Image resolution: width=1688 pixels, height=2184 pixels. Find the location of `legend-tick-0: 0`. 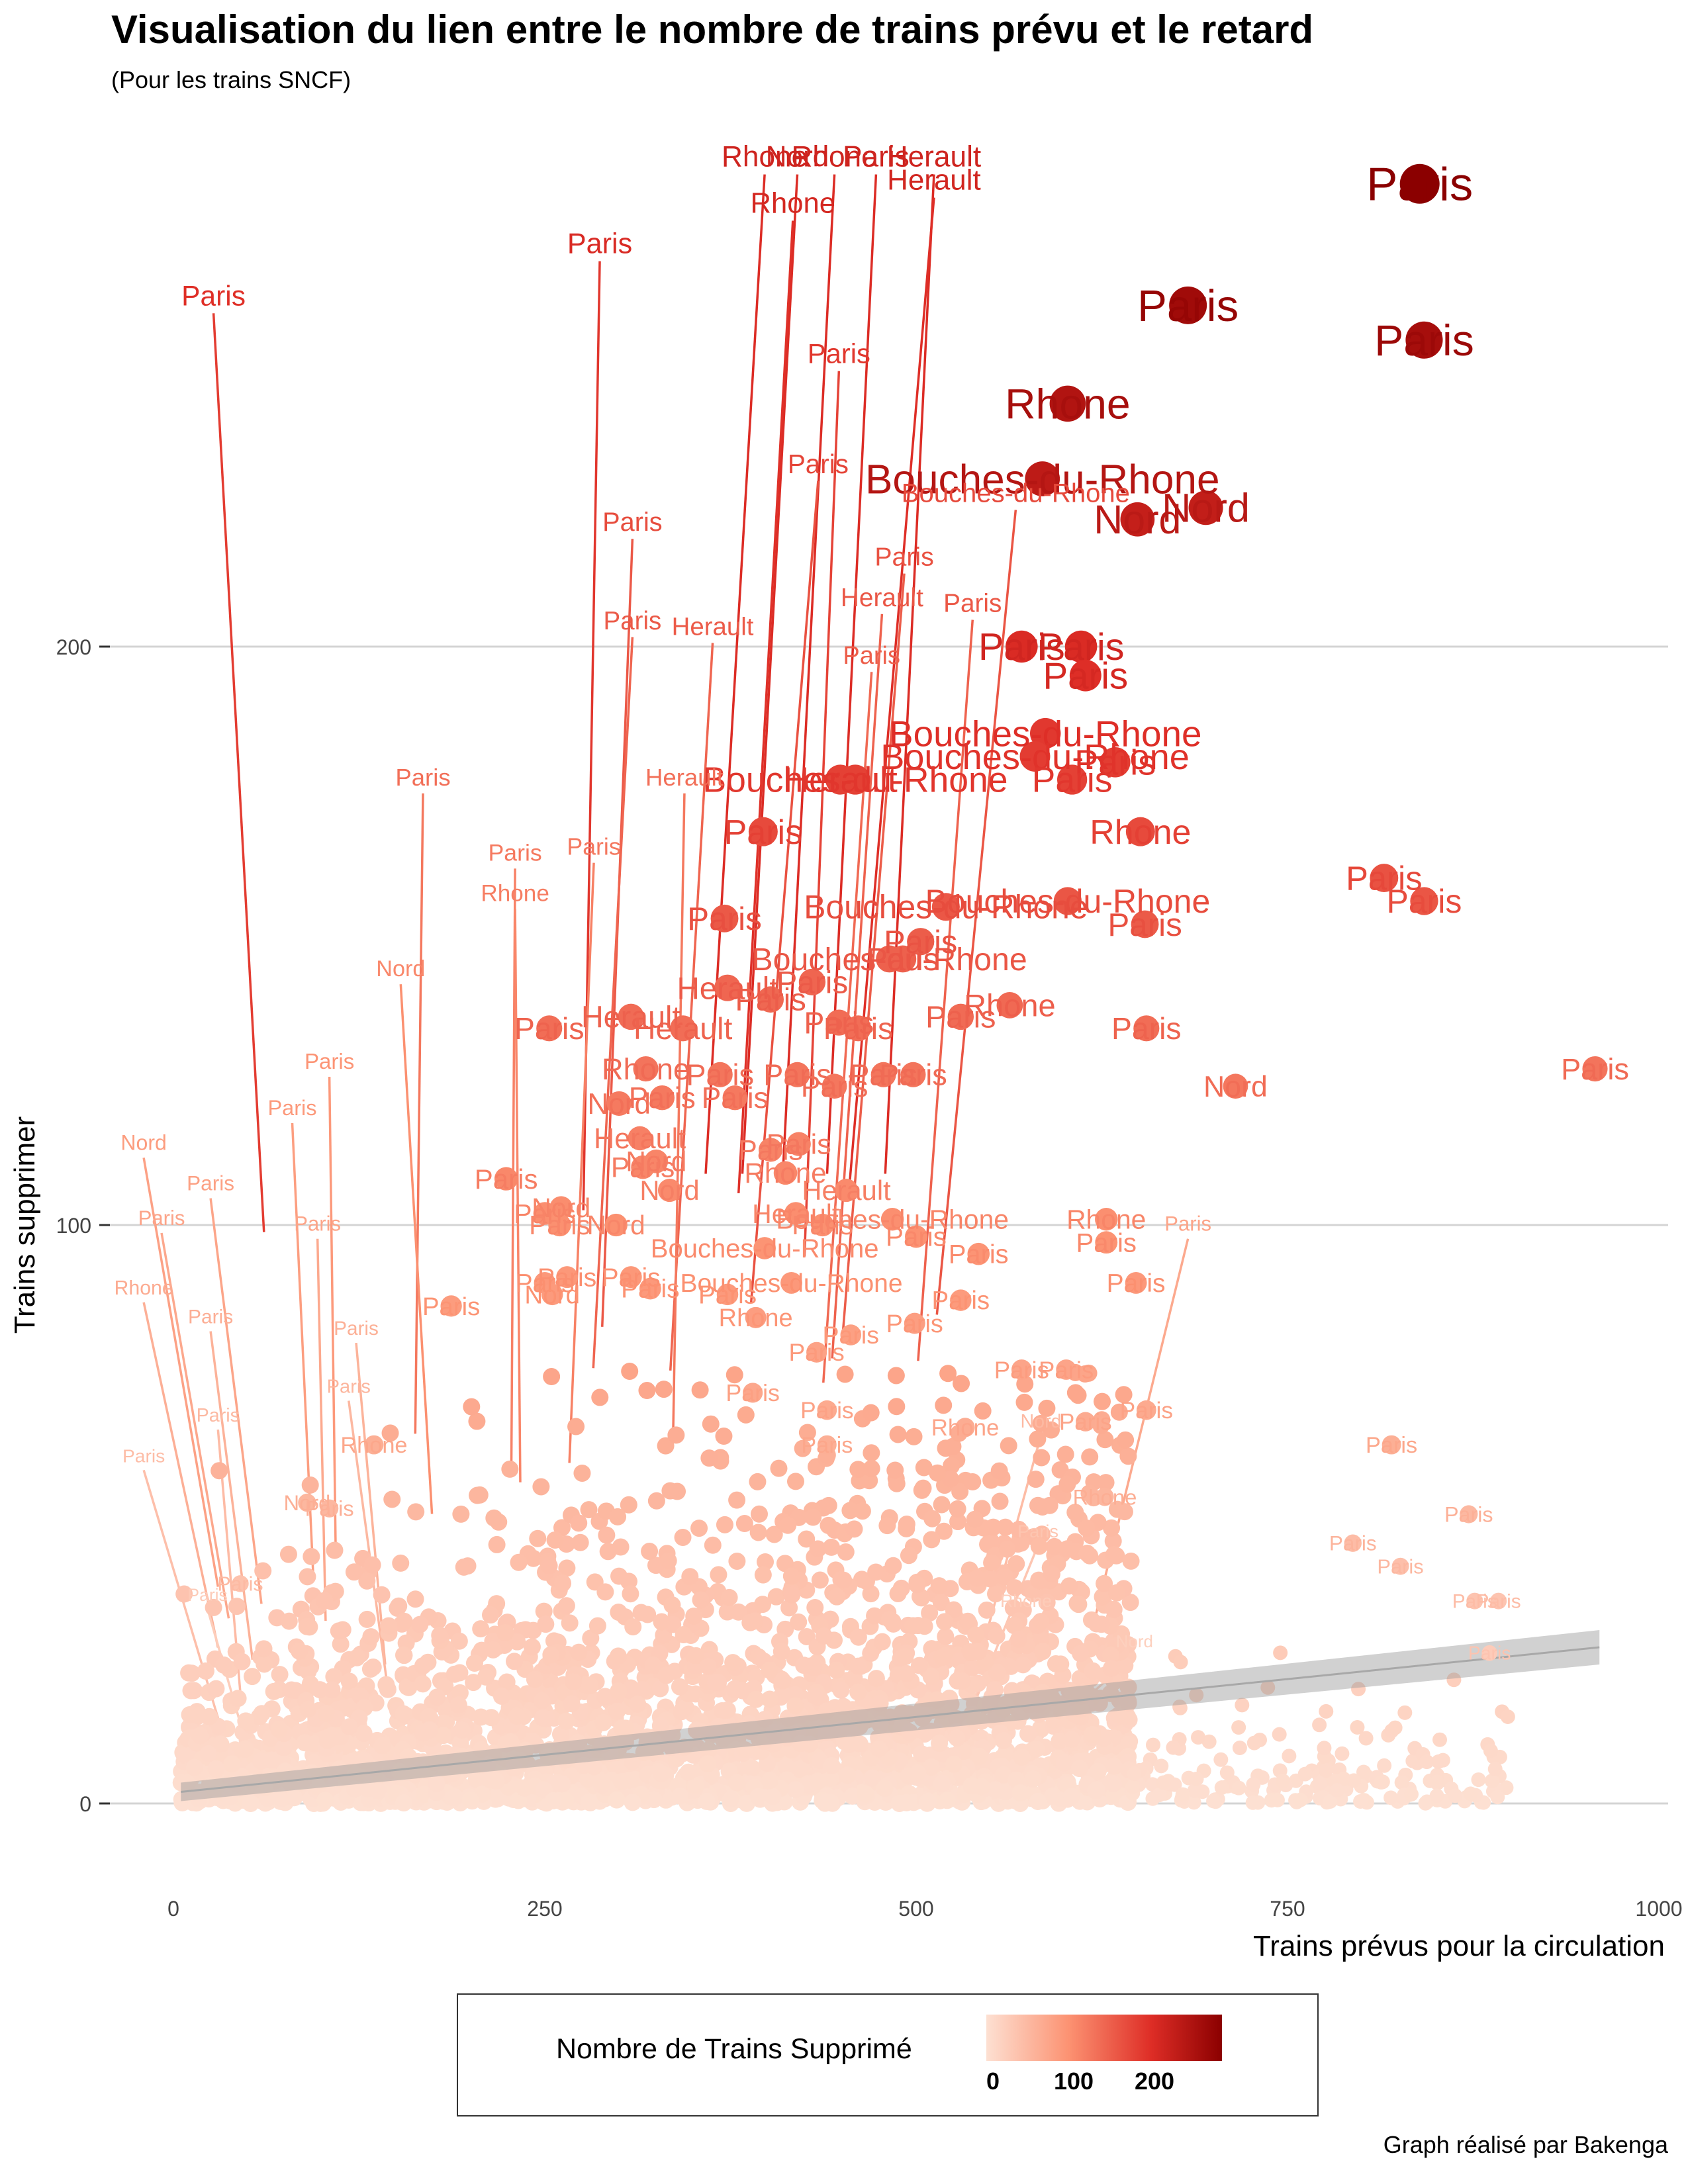

legend-tick-0: 0 is located at coordinates (993, 2081).